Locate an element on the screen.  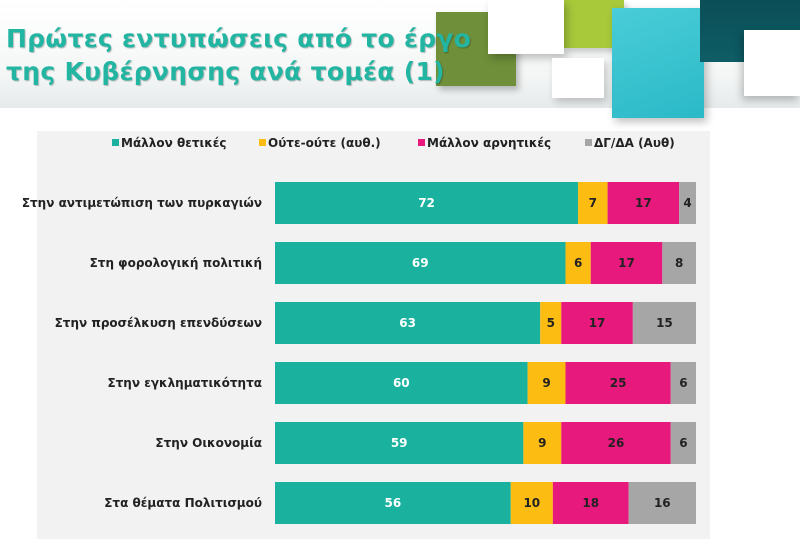
data-label-r2-s3: 17 is located at coordinates (626, 263).